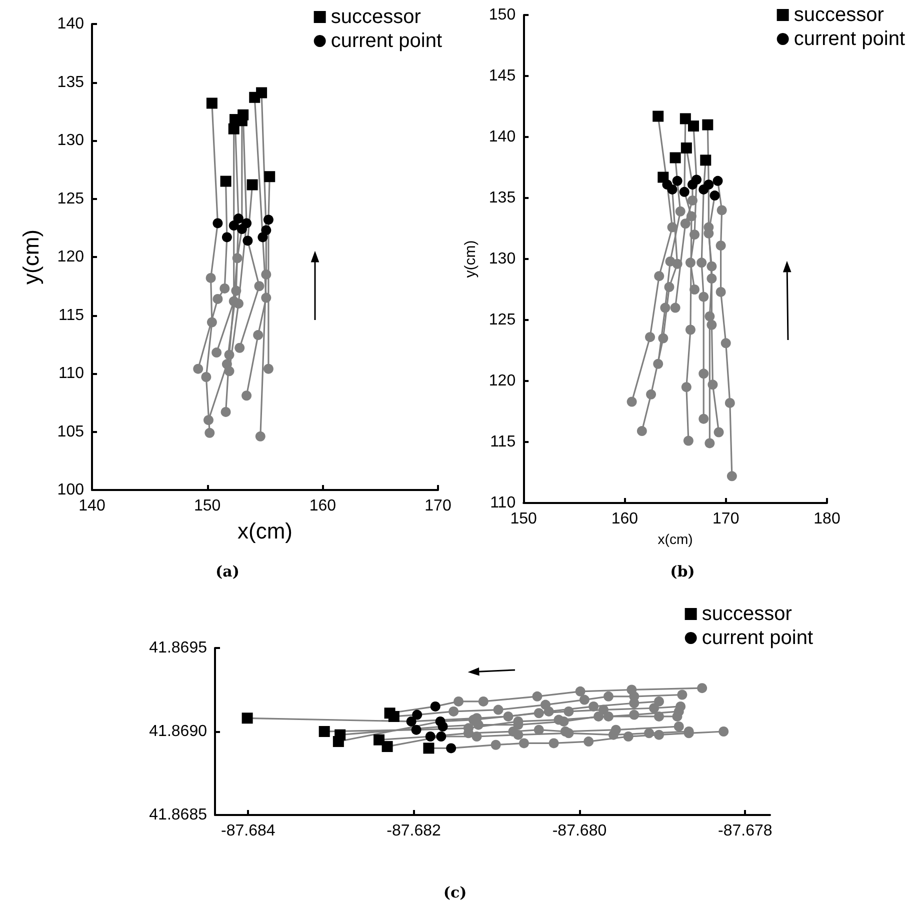 The image size is (910, 921). Describe the element at coordinates (178, 648) in the screenshot. I see `y-tick-label: 41.8695` at that location.